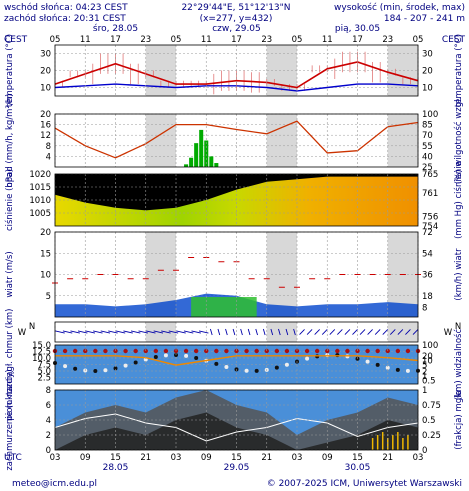 The width and height of the screenshot is (469, 491). What do you see at coordinates (458, 327) in the screenshot?
I see `compass-n-right: N` at bounding box center [458, 327].